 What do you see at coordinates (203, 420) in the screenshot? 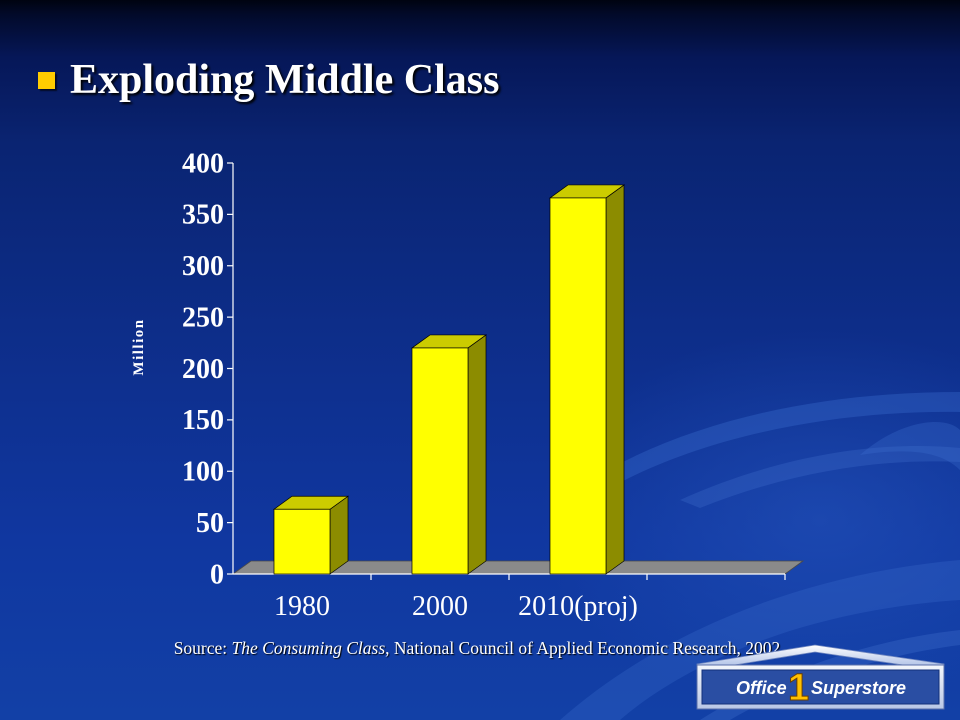
I see `y-tick-label: 150` at bounding box center [203, 420].